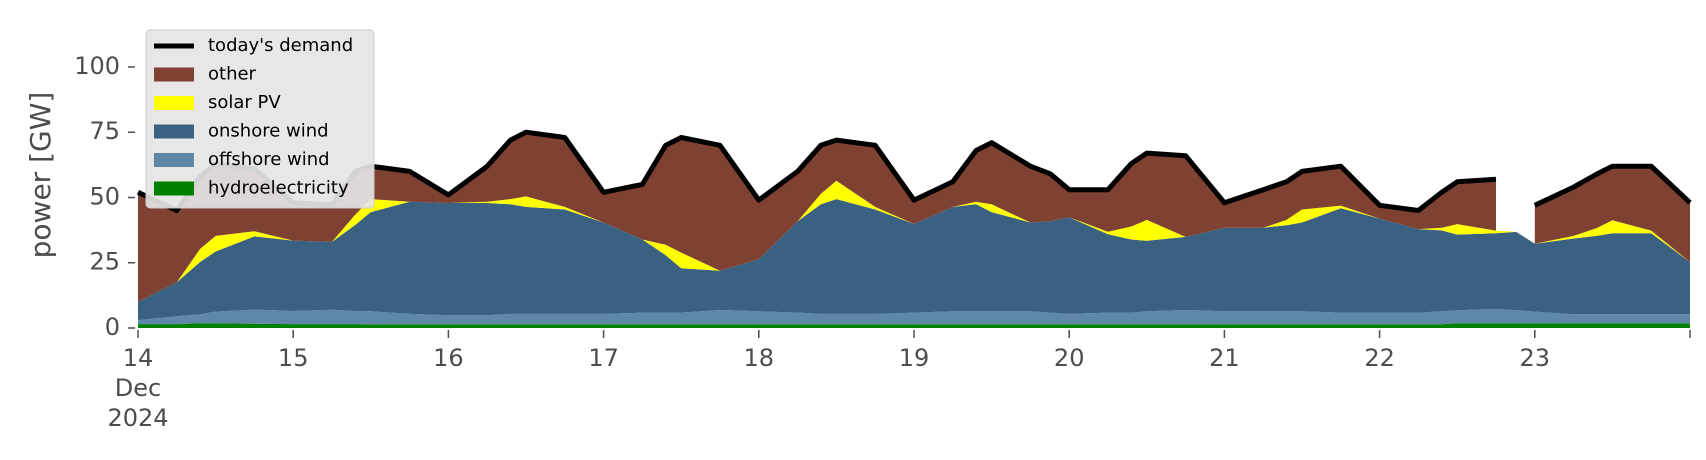  What do you see at coordinates (448, 358) in the screenshot?
I see `x-tick-label: 16` at bounding box center [448, 358].